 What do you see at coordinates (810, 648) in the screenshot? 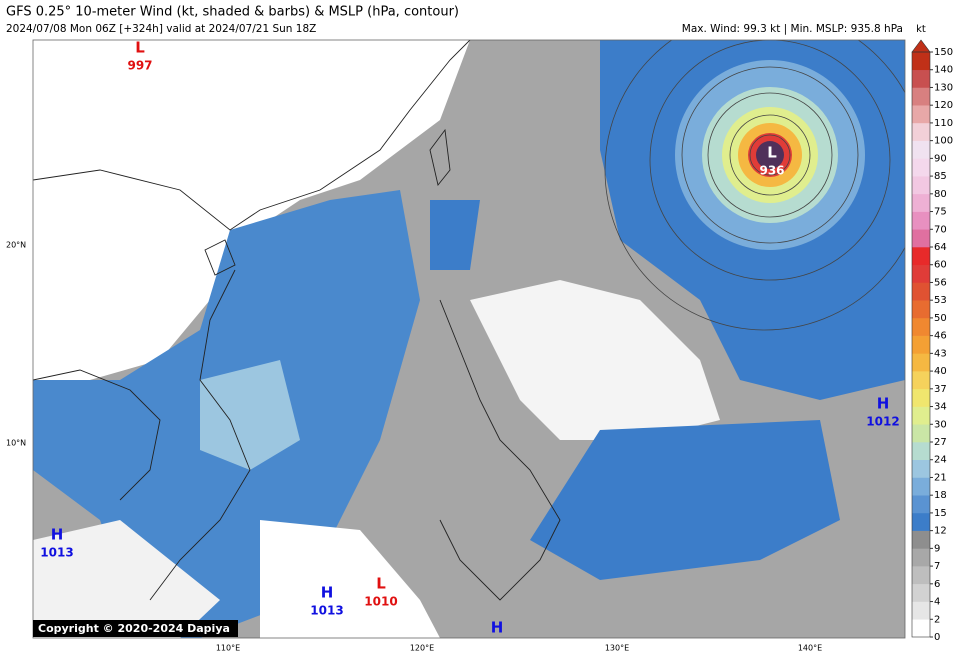
I see `lon-label: 140°E` at bounding box center [810, 648].